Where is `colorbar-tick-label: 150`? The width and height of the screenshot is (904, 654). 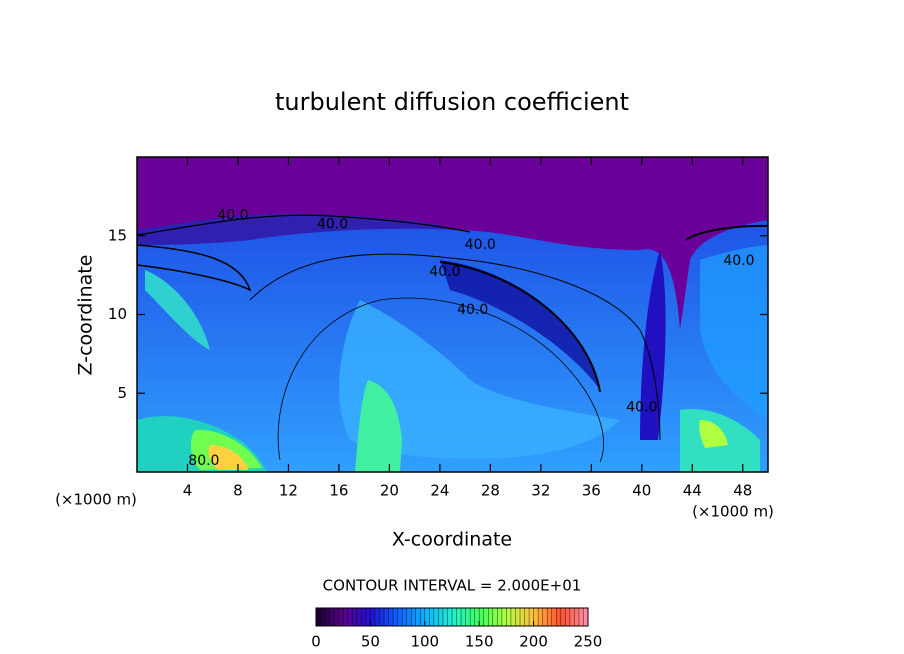 colorbar-tick-label: 150 is located at coordinates (479, 642).